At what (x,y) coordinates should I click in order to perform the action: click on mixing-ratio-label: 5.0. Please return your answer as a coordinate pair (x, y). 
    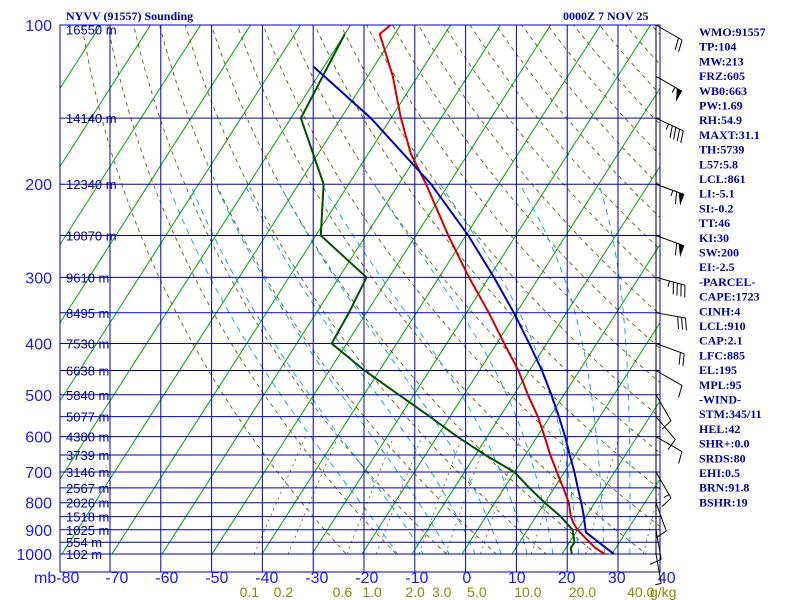
    Looking at the image, I should click on (477, 592).